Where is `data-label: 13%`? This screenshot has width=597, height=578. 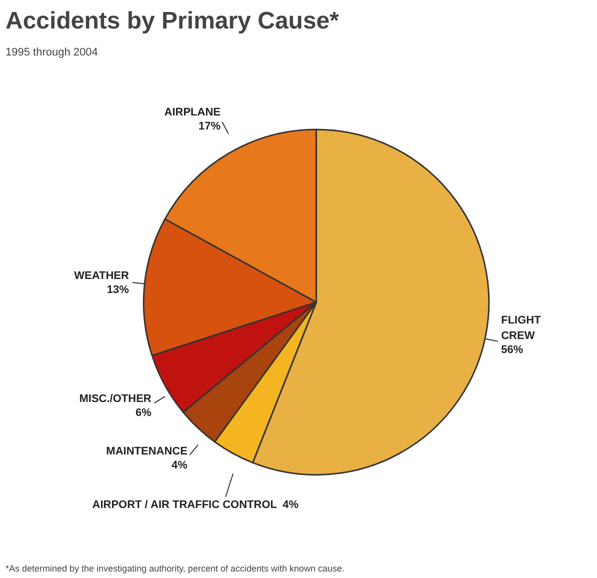
data-label: 13% is located at coordinates (118, 290).